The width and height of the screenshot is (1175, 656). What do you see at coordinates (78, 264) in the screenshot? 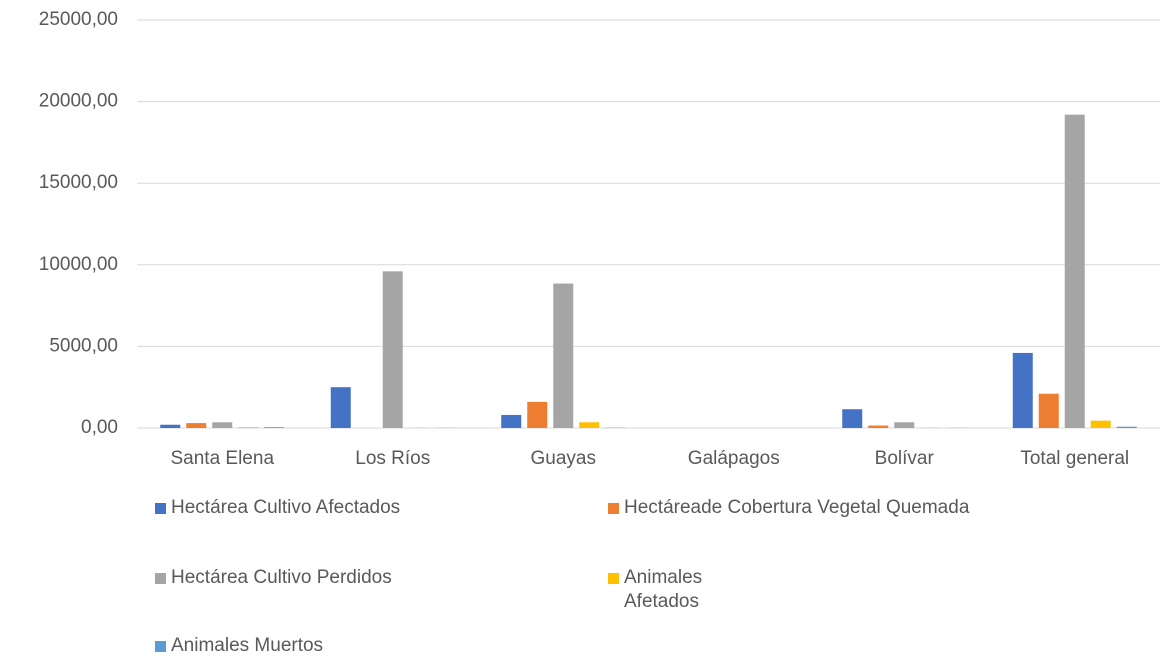
I see `y-tick-label: 10000,00` at bounding box center [78, 264].